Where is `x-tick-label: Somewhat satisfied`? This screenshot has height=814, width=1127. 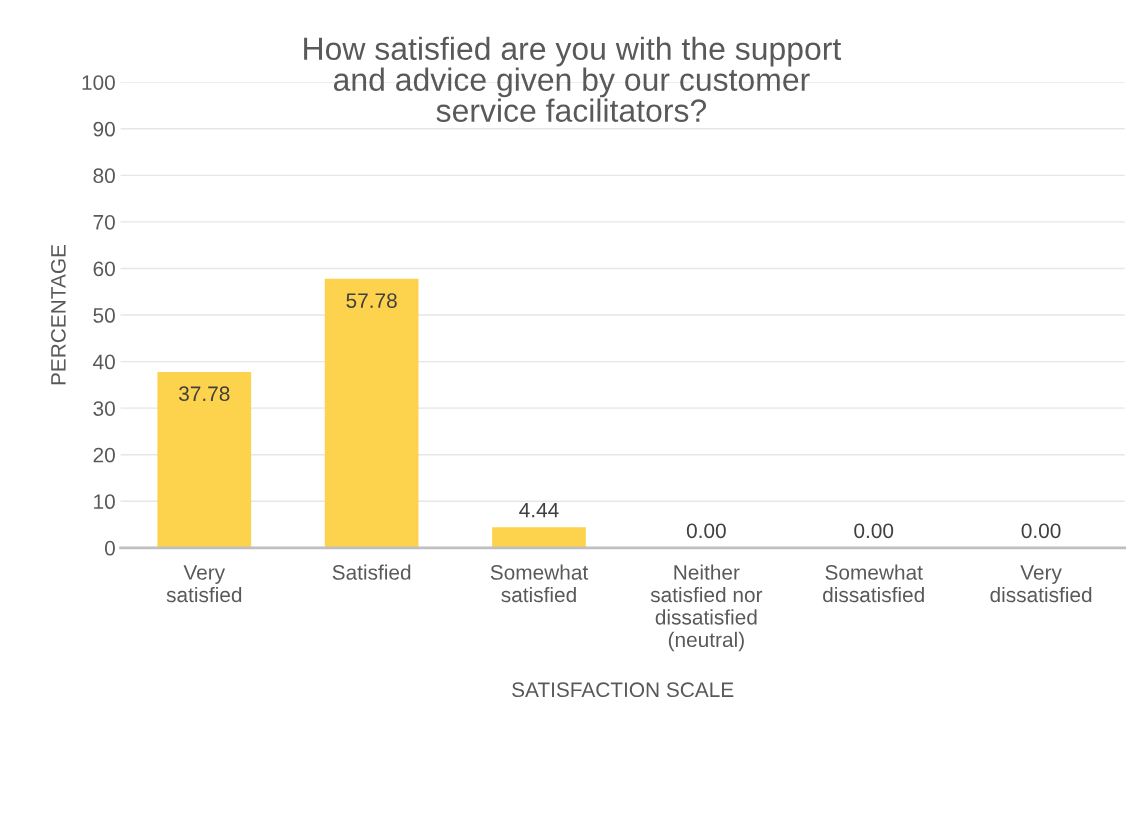 x-tick-label: Somewhat satisfied is located at coordinates (539, 583).